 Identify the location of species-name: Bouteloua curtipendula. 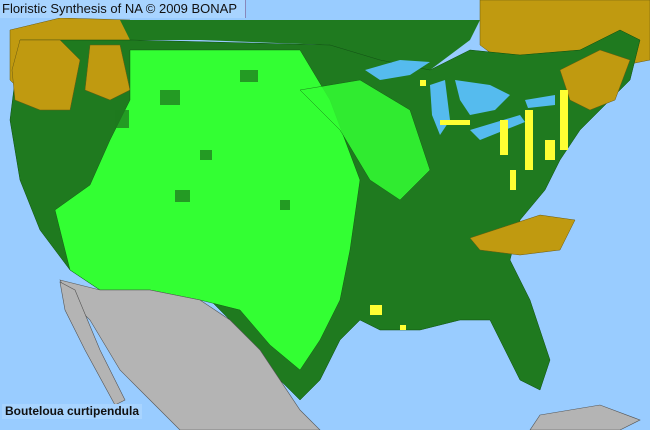
(72, 411).